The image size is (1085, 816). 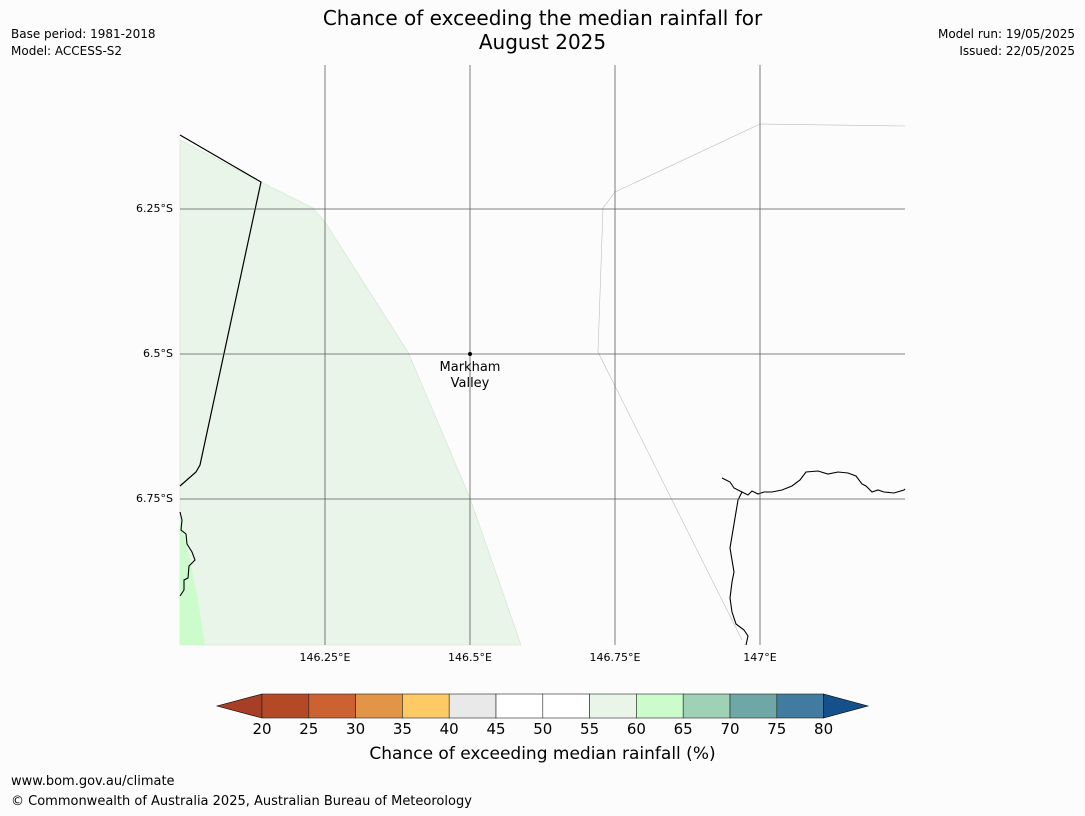 I want to click on colorbar-tick-label: 70, so click(x=730, y=729).